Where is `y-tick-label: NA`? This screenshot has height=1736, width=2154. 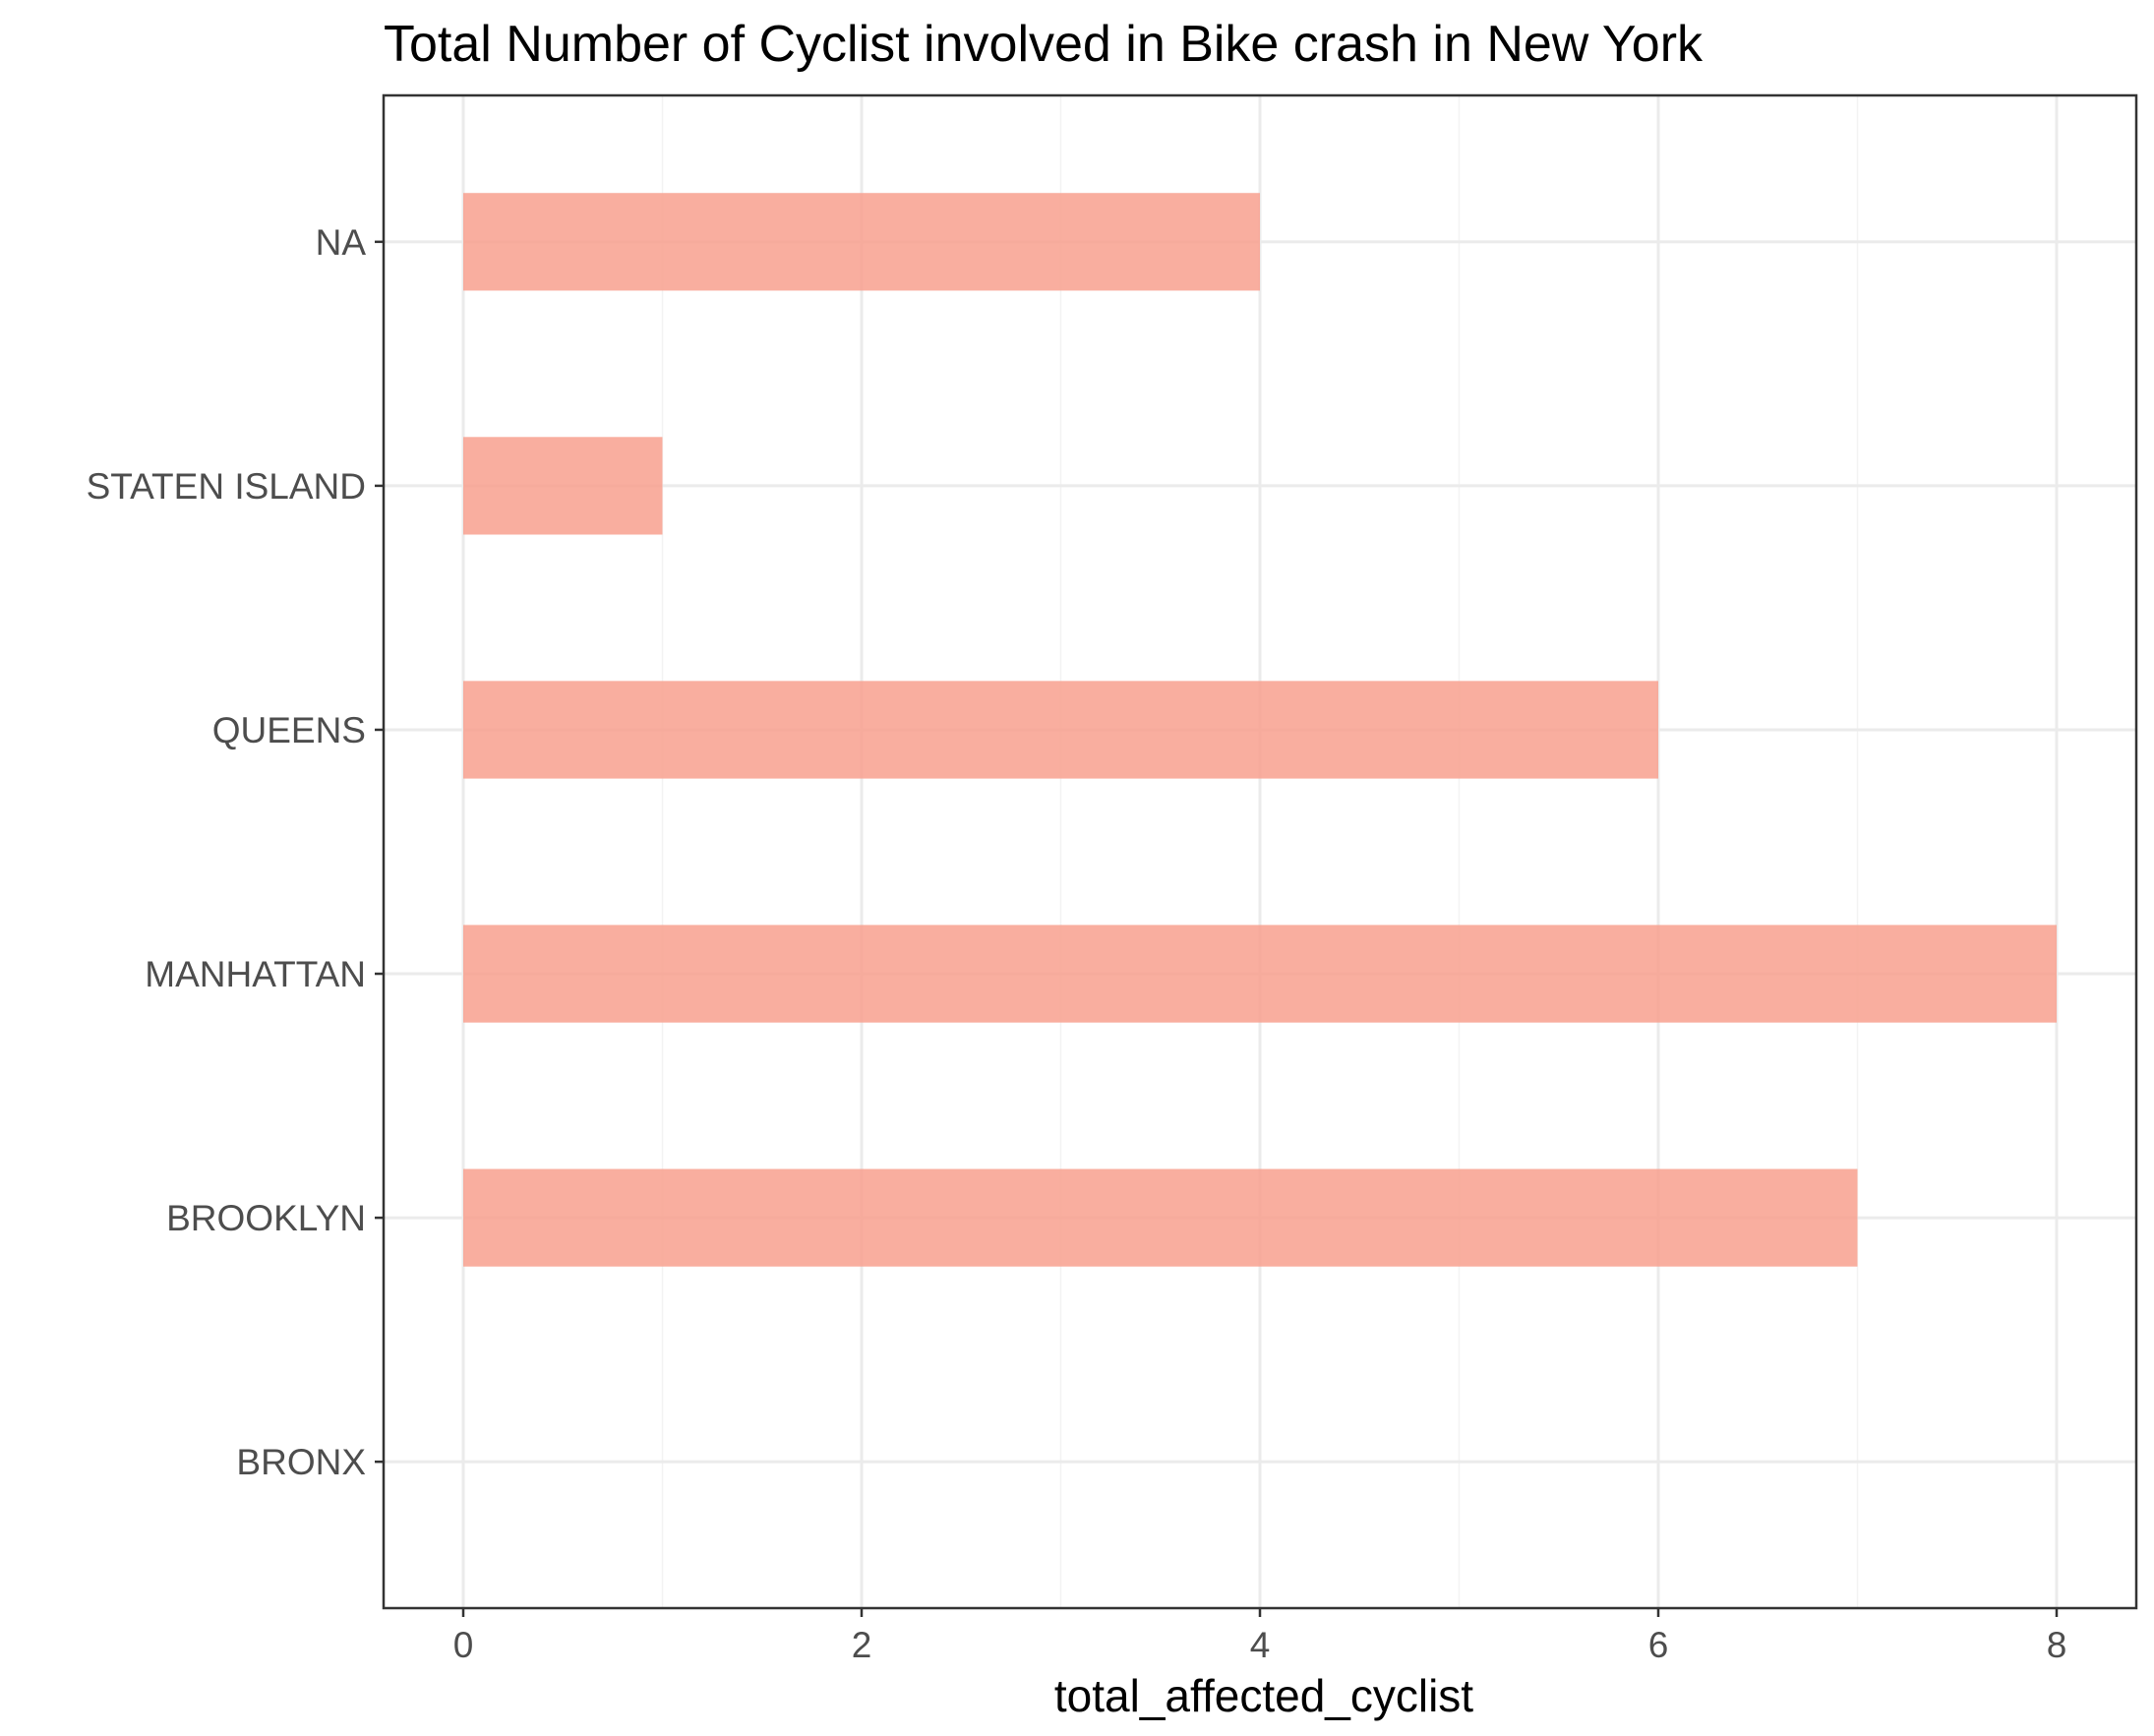 y-tick-label: NA is located at coordinates (341, 242).